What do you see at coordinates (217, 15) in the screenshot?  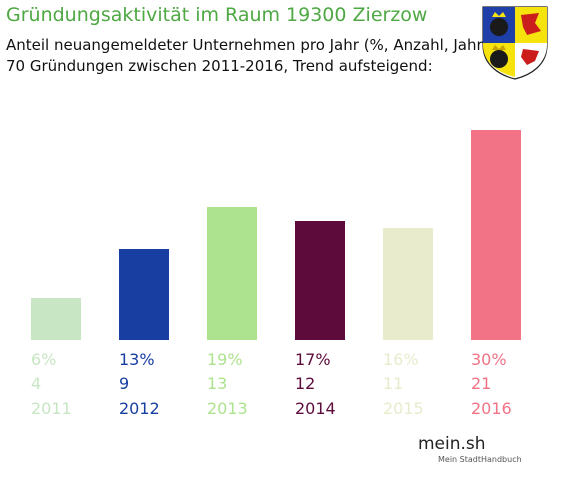 I see `chart-title: Gründungsaktivität im Raum 19300 Zierzow` at bounding box center [217, 15].